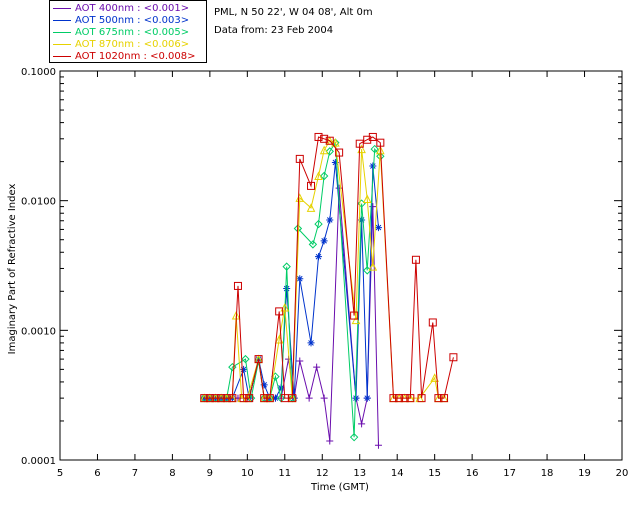 This screenshot has width=640, height=512. I want to click on x-axis-label: Time (GMT), so click(339, 487).